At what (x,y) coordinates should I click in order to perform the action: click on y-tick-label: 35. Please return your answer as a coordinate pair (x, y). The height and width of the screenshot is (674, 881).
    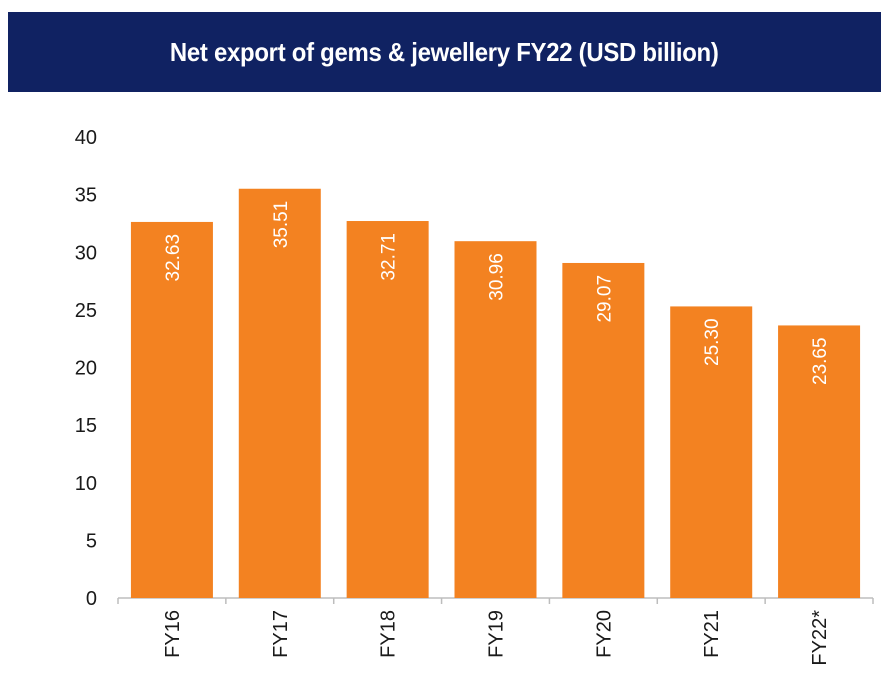
    Looking at the image, I should click on (86, 196).